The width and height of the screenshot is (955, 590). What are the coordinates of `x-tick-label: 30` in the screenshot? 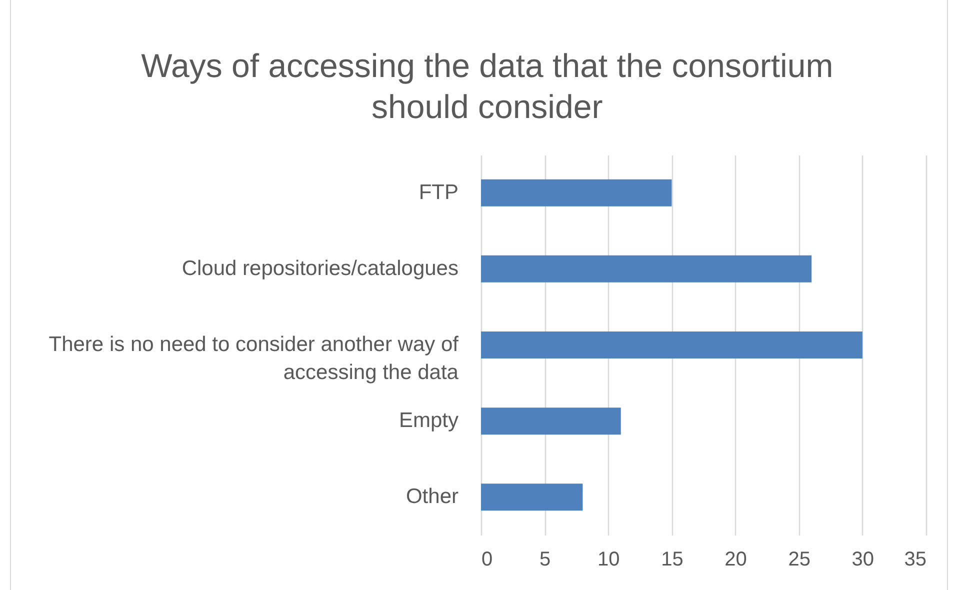 It's located at (863, 559).